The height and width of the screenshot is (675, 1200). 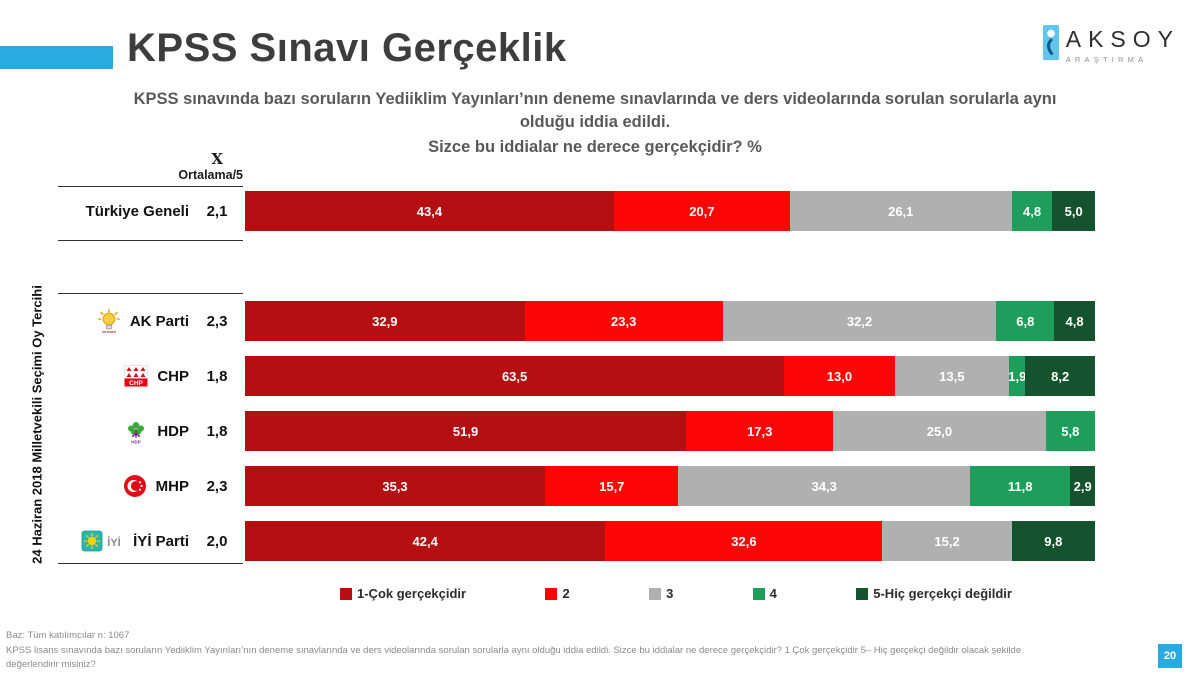 I want to click on bar-segment: 4,8, so click(x=1032, y=211).